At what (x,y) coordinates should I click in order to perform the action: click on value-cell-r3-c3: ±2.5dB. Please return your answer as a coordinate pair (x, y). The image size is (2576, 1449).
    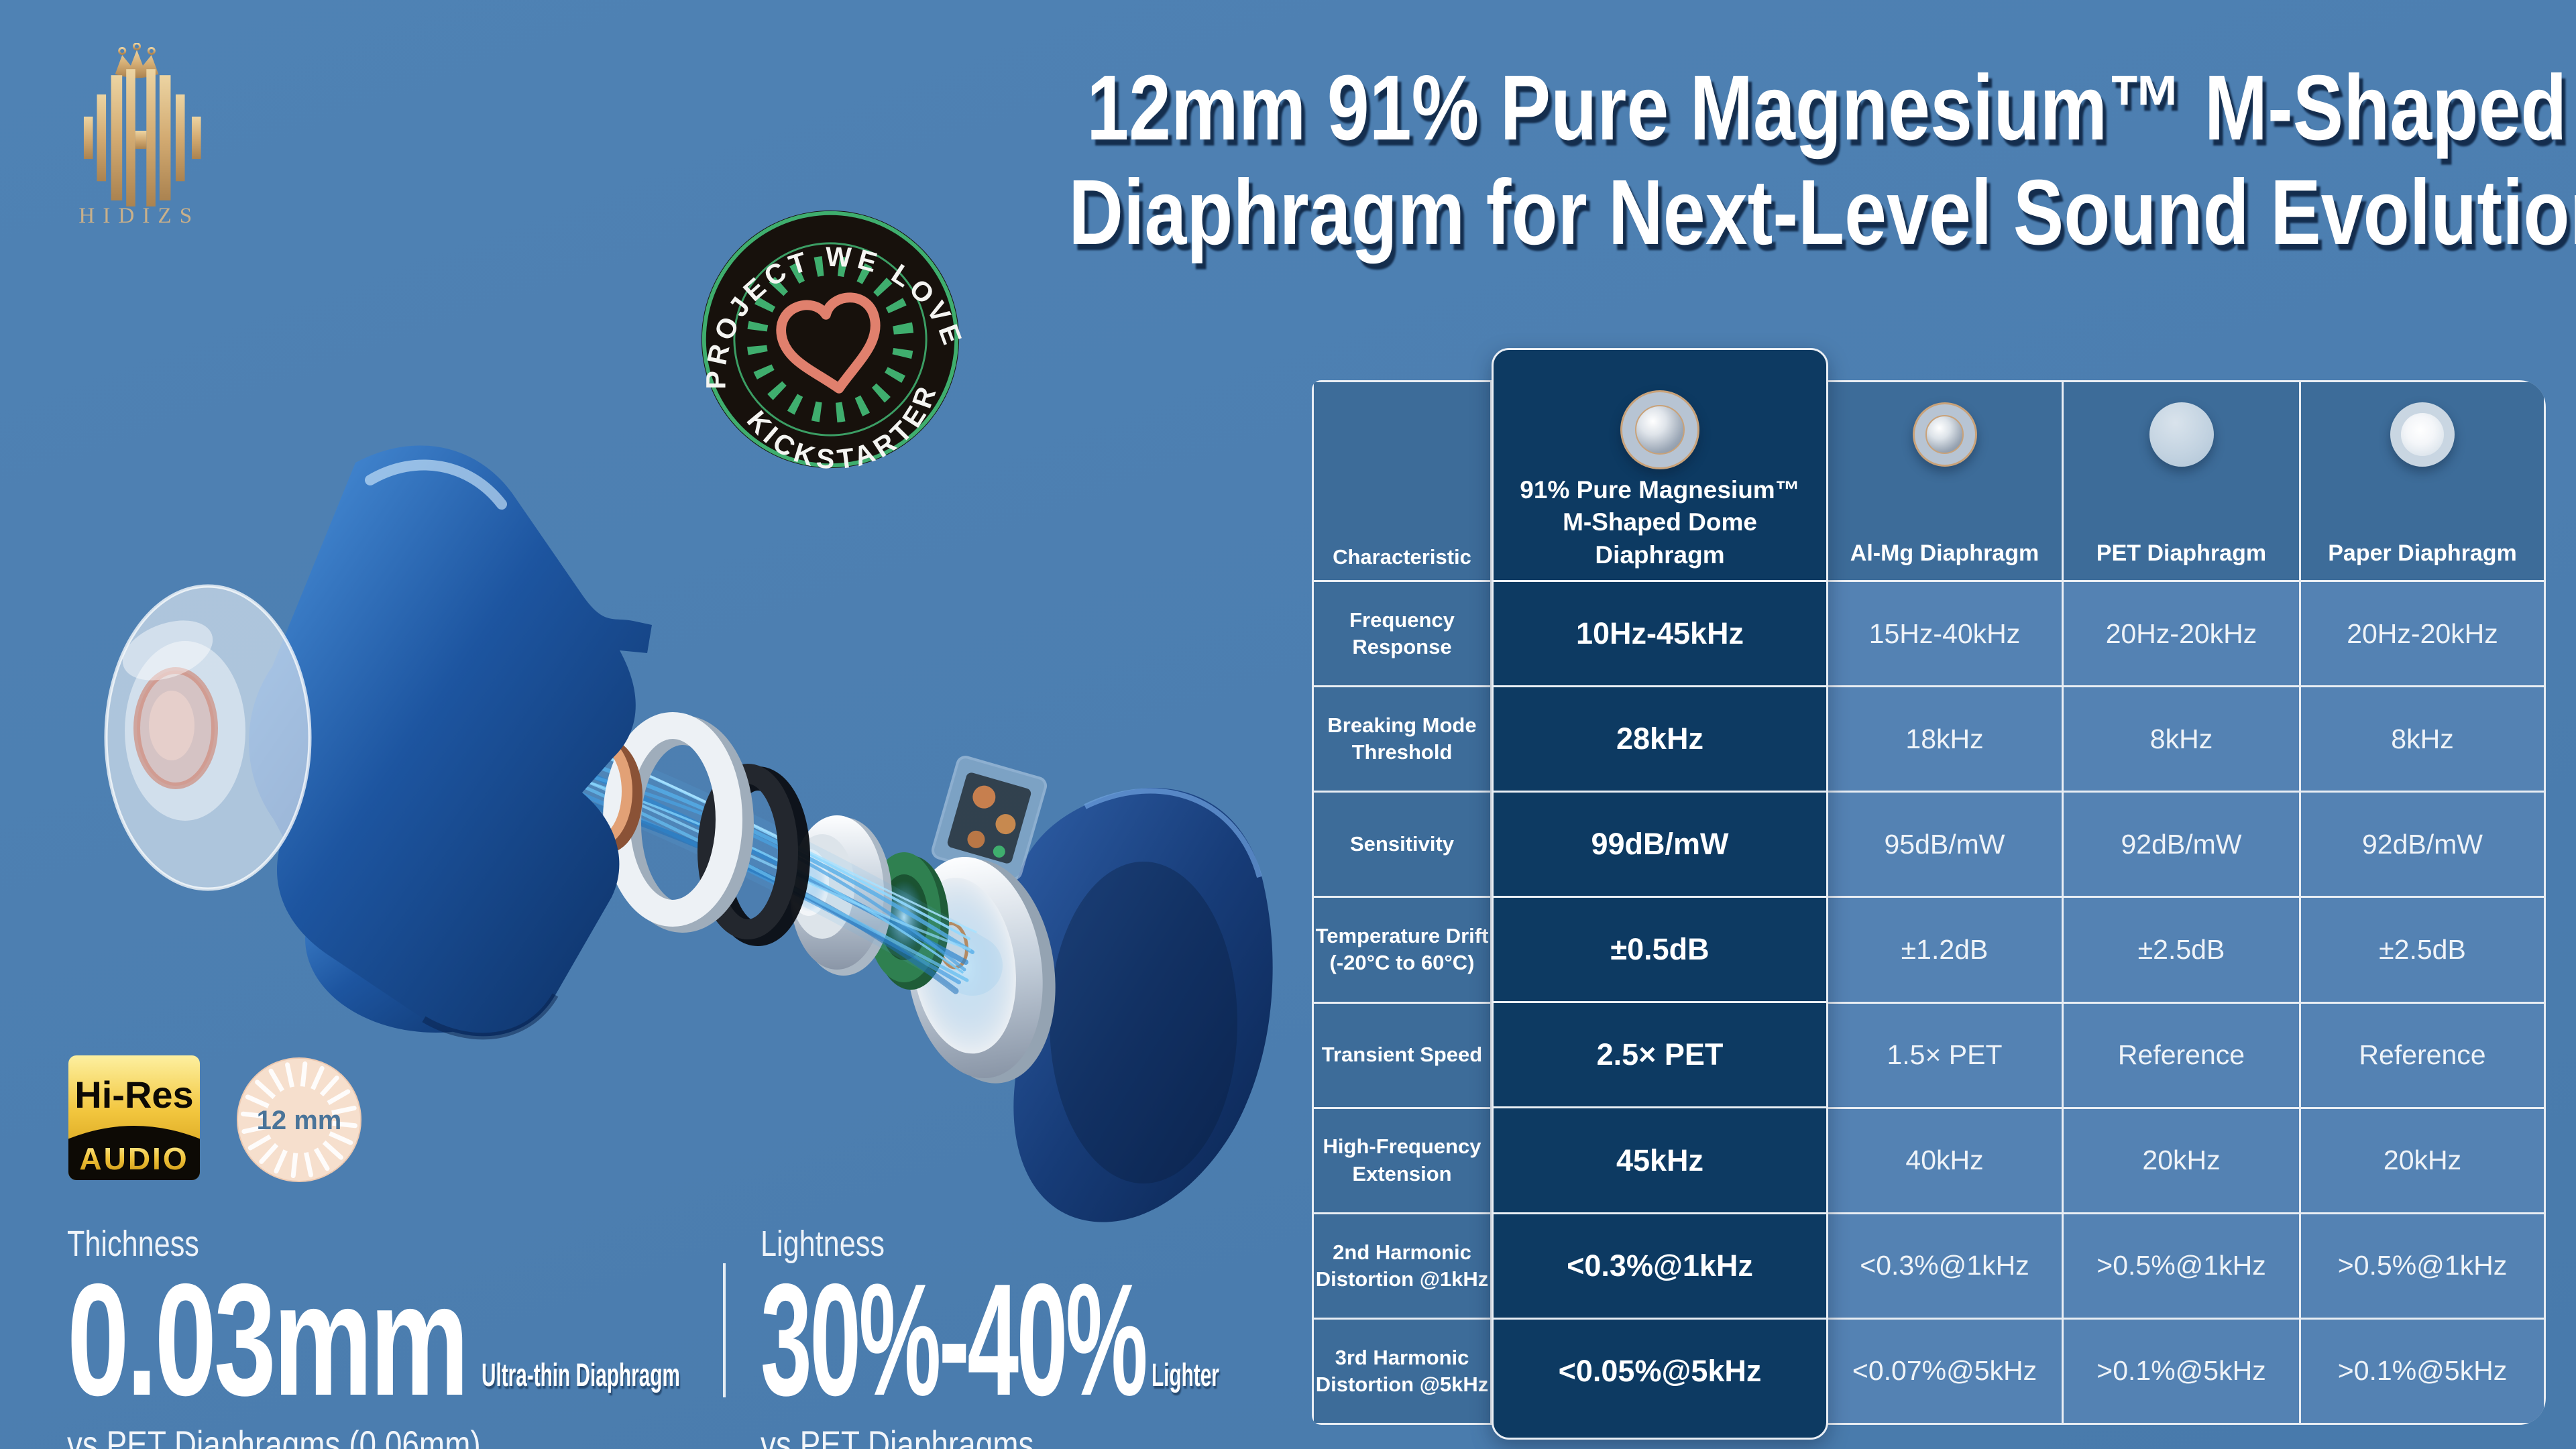
    Looking at the image, I should click on (2422, 950).